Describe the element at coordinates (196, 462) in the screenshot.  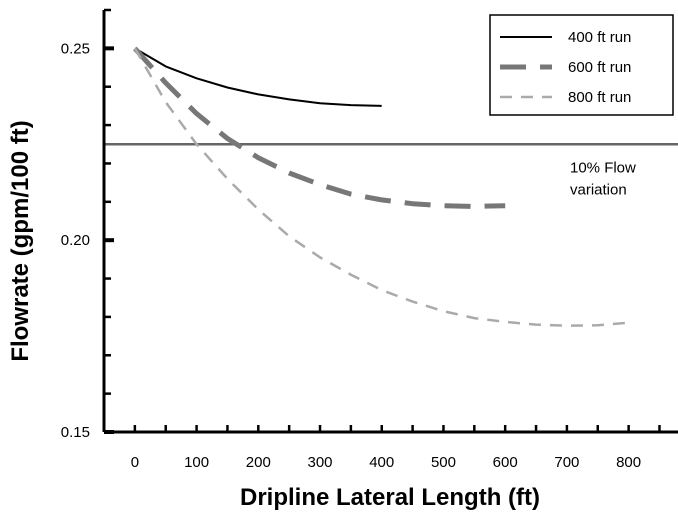
I see `x-tick-label: 100` at that location.